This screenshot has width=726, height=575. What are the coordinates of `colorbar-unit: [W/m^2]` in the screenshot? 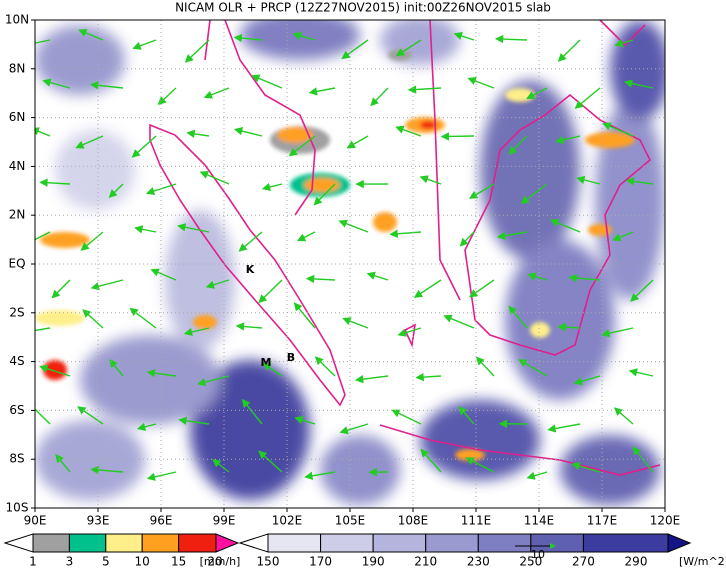 It's located at (702, 561).